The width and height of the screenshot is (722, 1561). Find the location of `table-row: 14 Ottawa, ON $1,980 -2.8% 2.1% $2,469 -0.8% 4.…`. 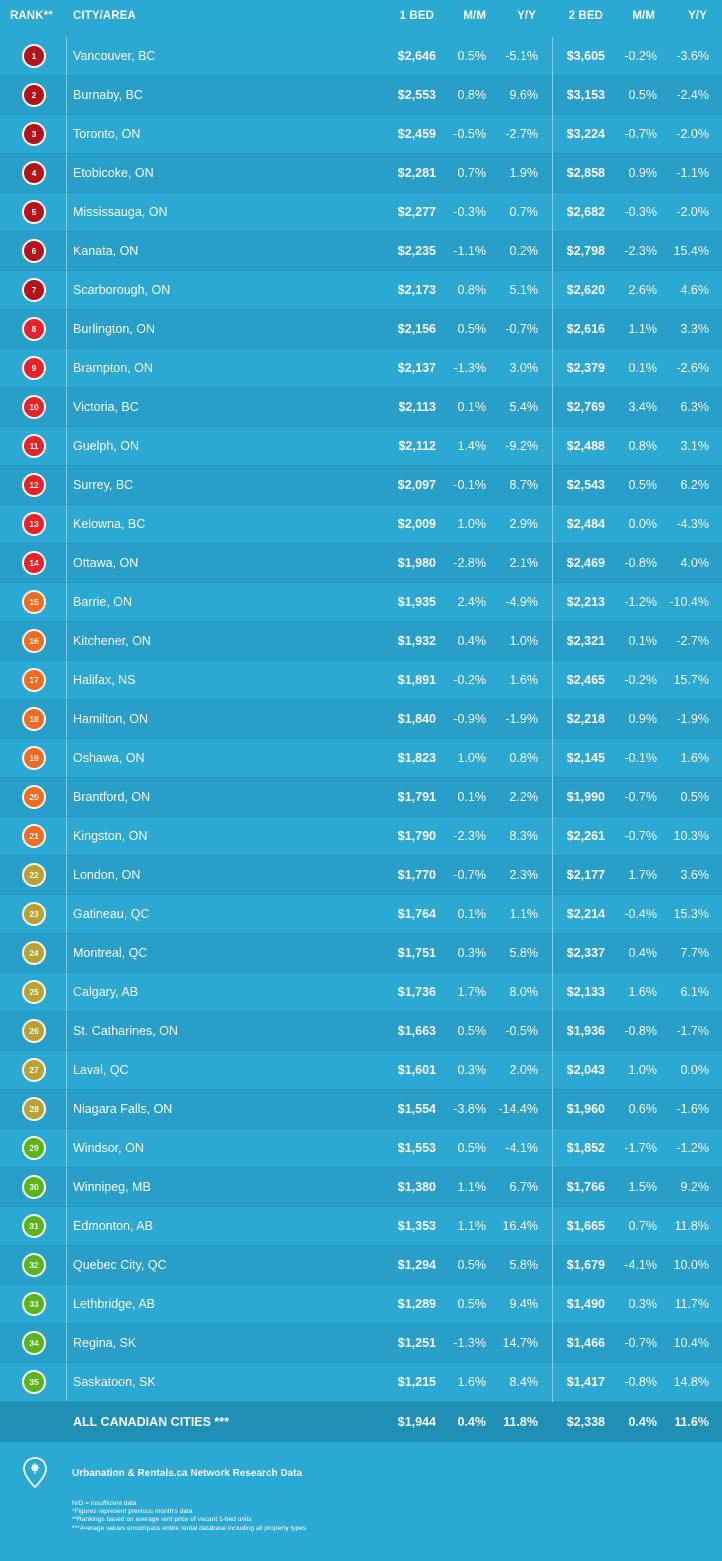

table-row: 14 Ottawa, ON $1,980 -2.8% 2.1% $2,469 -0.8% 4.… is located at coordinates (361, 563).